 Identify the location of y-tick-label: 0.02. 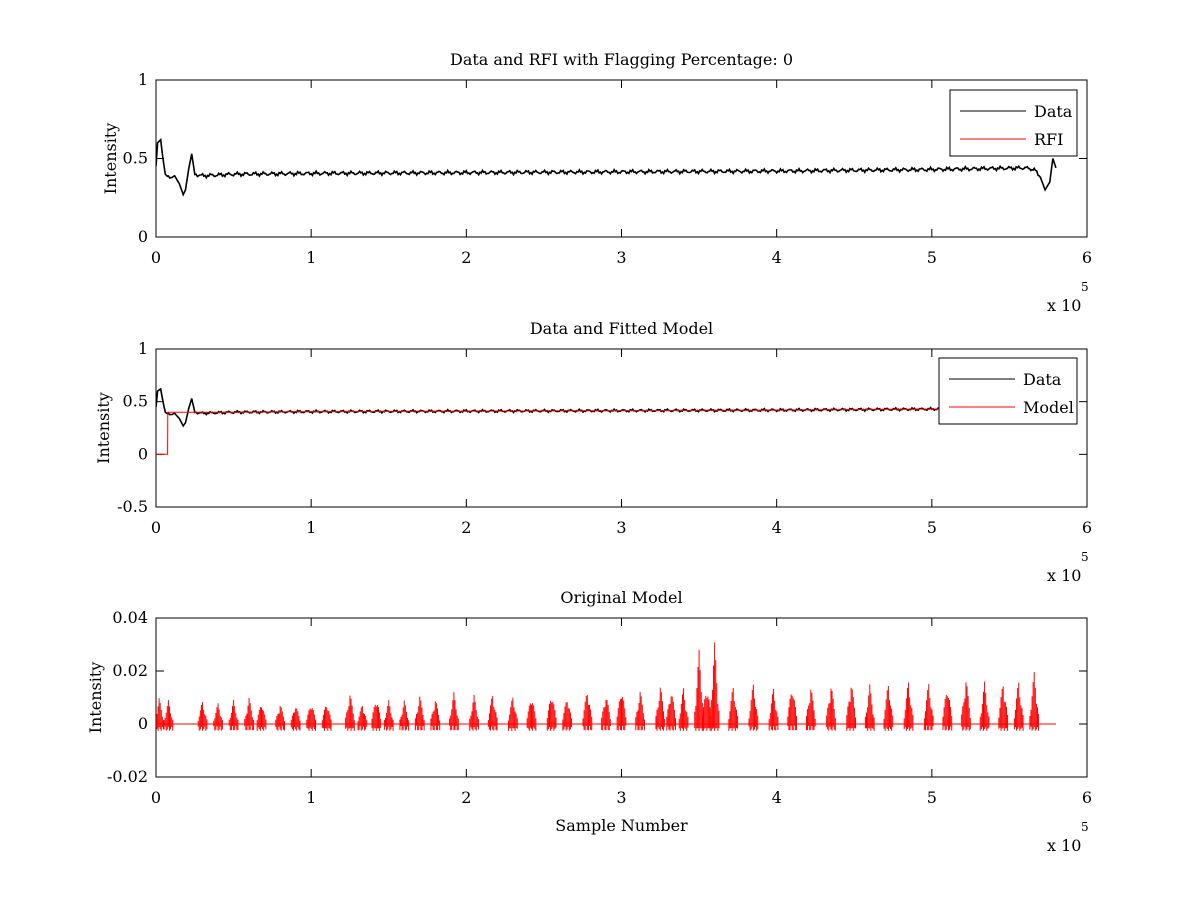
(130, 670).